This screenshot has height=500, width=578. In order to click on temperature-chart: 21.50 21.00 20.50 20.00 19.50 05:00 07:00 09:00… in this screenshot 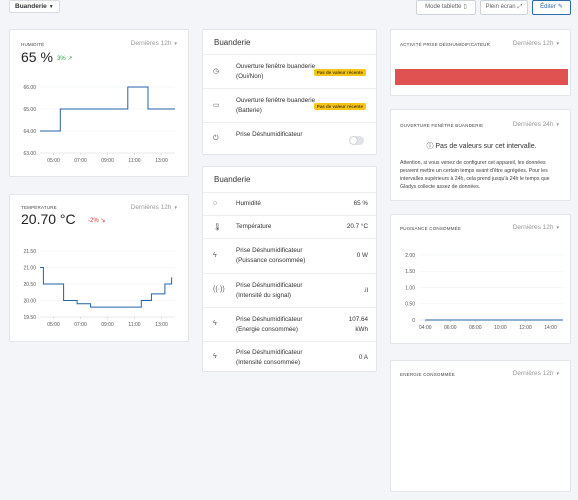, I will do `click(99, 288)`.